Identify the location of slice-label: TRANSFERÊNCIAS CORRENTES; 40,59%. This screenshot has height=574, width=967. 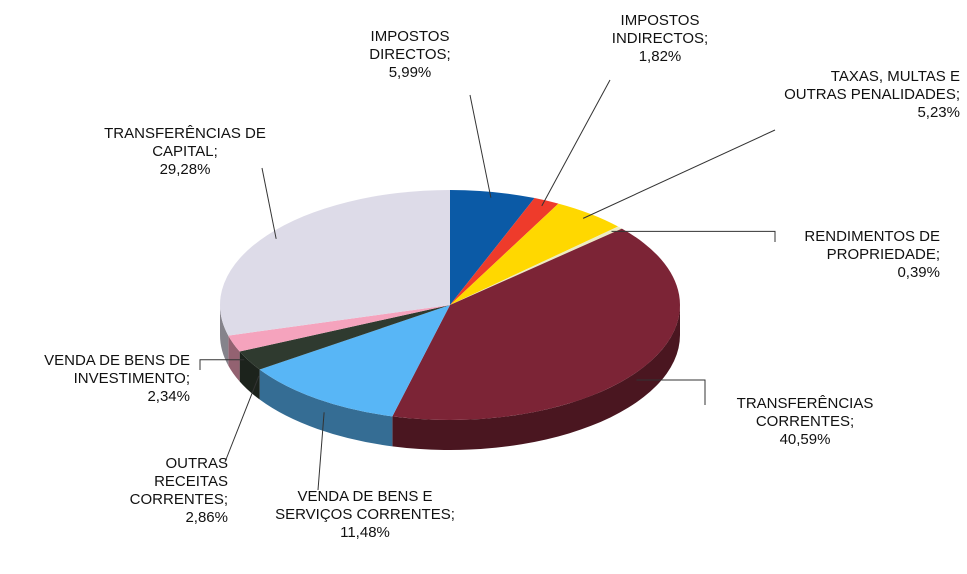
(805, 422).